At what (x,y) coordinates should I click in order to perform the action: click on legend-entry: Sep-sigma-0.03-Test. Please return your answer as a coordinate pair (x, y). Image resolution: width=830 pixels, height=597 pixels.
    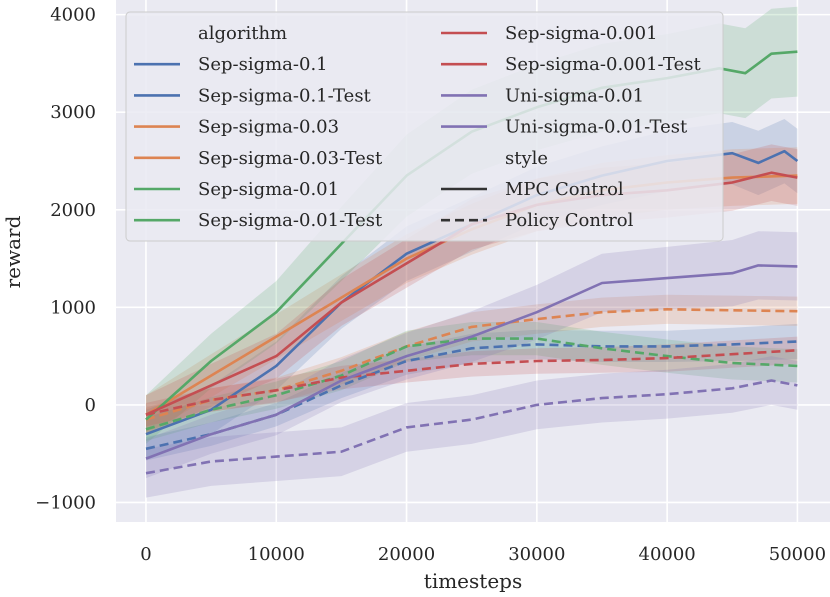
    Looking at the image, I should click on (290, 158).